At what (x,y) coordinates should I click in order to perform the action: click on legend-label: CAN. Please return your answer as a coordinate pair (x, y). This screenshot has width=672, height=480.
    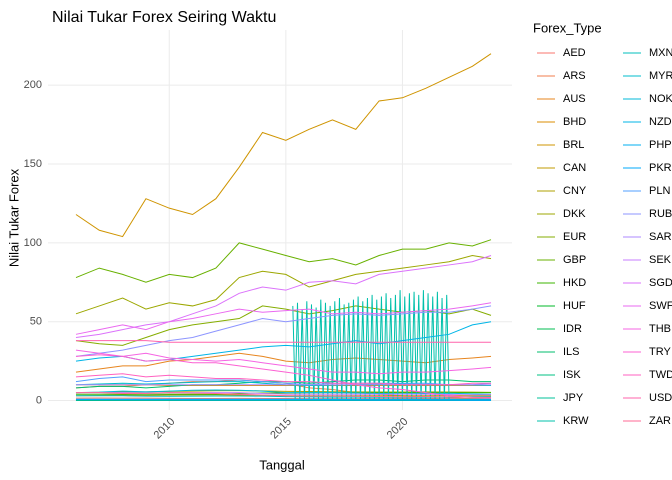
    Looking at the image, I should click on (574, 168).